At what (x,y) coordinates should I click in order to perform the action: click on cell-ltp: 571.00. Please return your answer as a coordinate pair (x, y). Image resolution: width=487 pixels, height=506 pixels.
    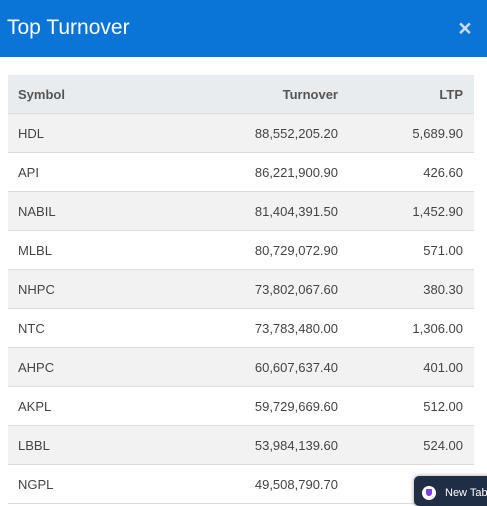
    Looking at the image, I should click on (410, 250).